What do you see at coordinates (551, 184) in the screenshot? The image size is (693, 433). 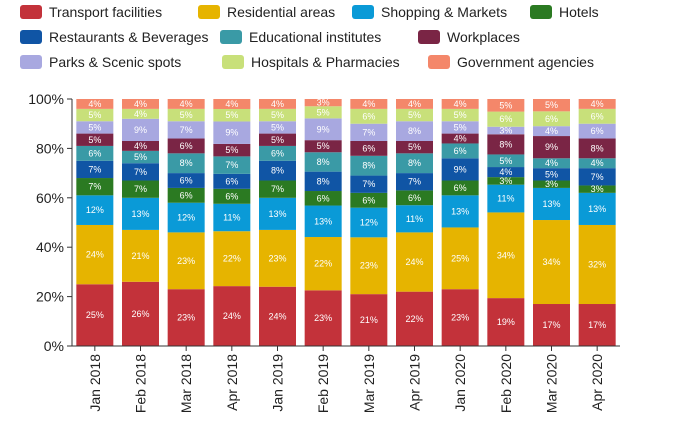 I see `segment-label: 3%` at bounding box center [551, 184].